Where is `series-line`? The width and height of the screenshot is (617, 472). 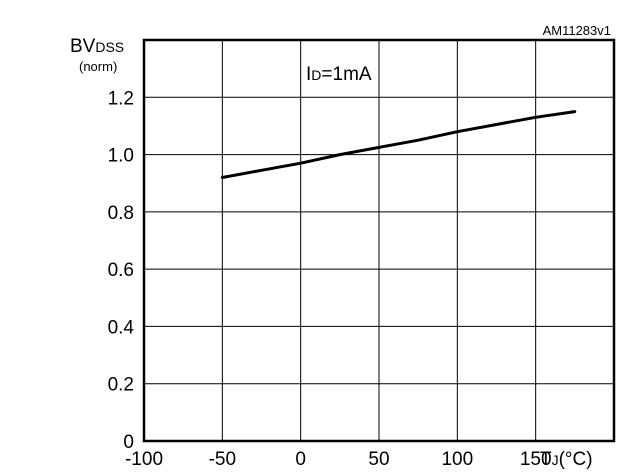
series-line is located at coordinates (398, 144).